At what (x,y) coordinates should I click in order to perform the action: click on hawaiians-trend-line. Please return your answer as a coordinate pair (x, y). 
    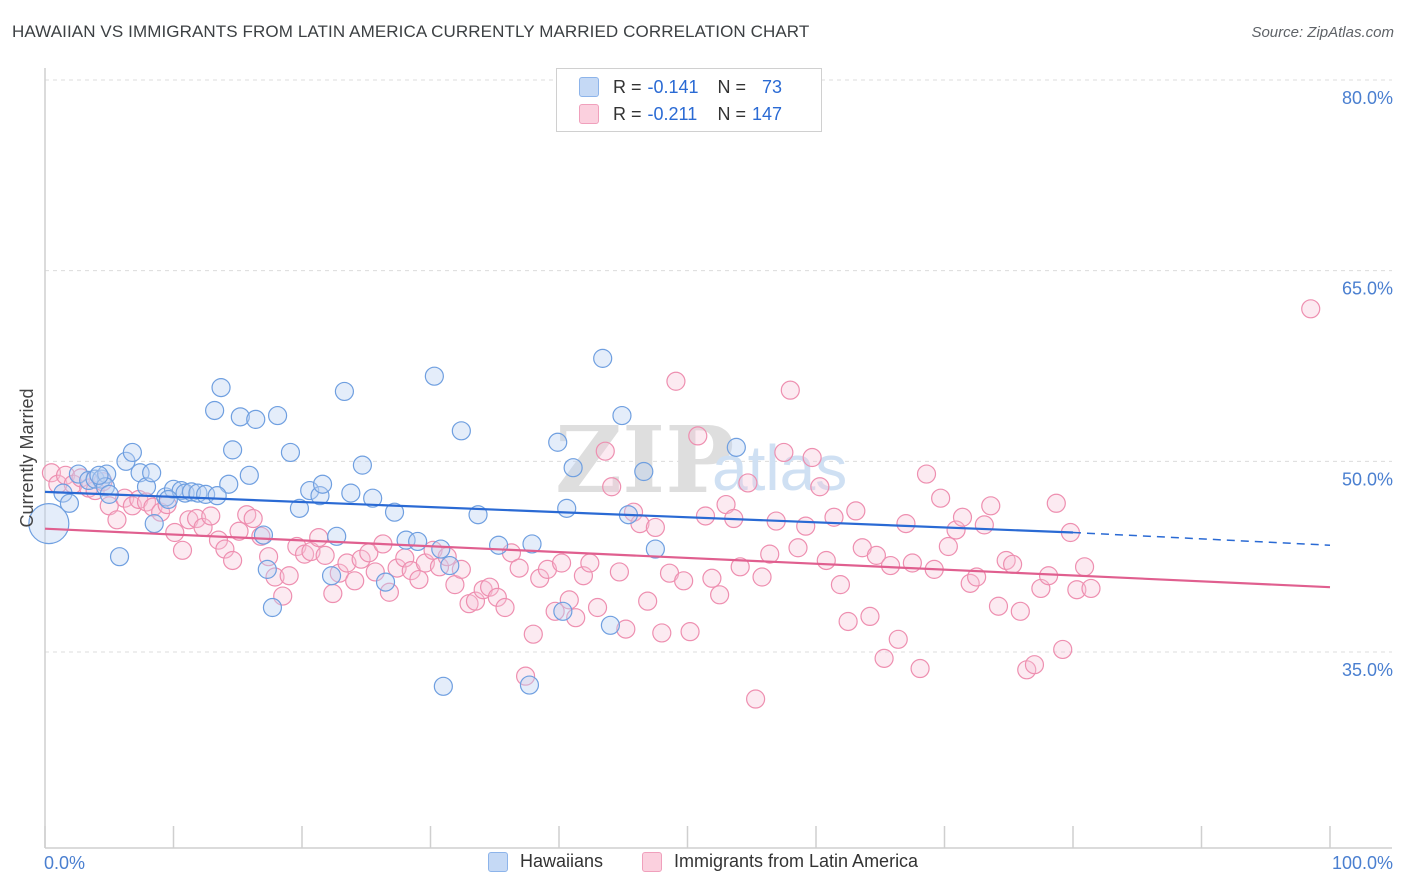
    Looking at the image, I should click on (559, 512).